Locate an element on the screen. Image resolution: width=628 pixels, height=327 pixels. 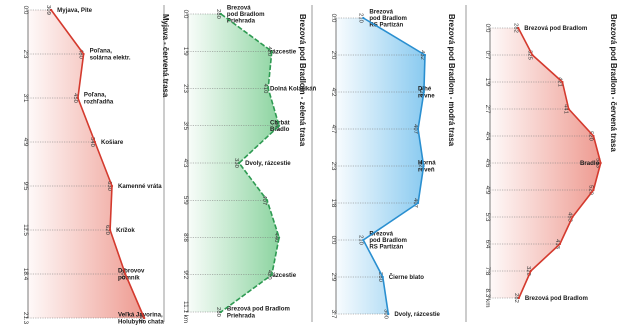
km-tick-label: 5.3 is located at coordinates (487, 217).